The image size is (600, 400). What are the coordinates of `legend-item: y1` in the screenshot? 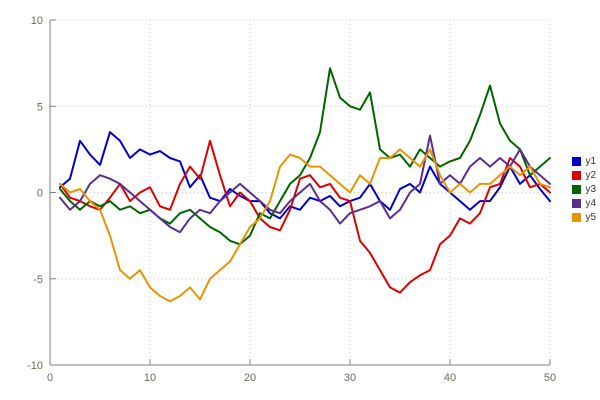 It's located at (584, 161).